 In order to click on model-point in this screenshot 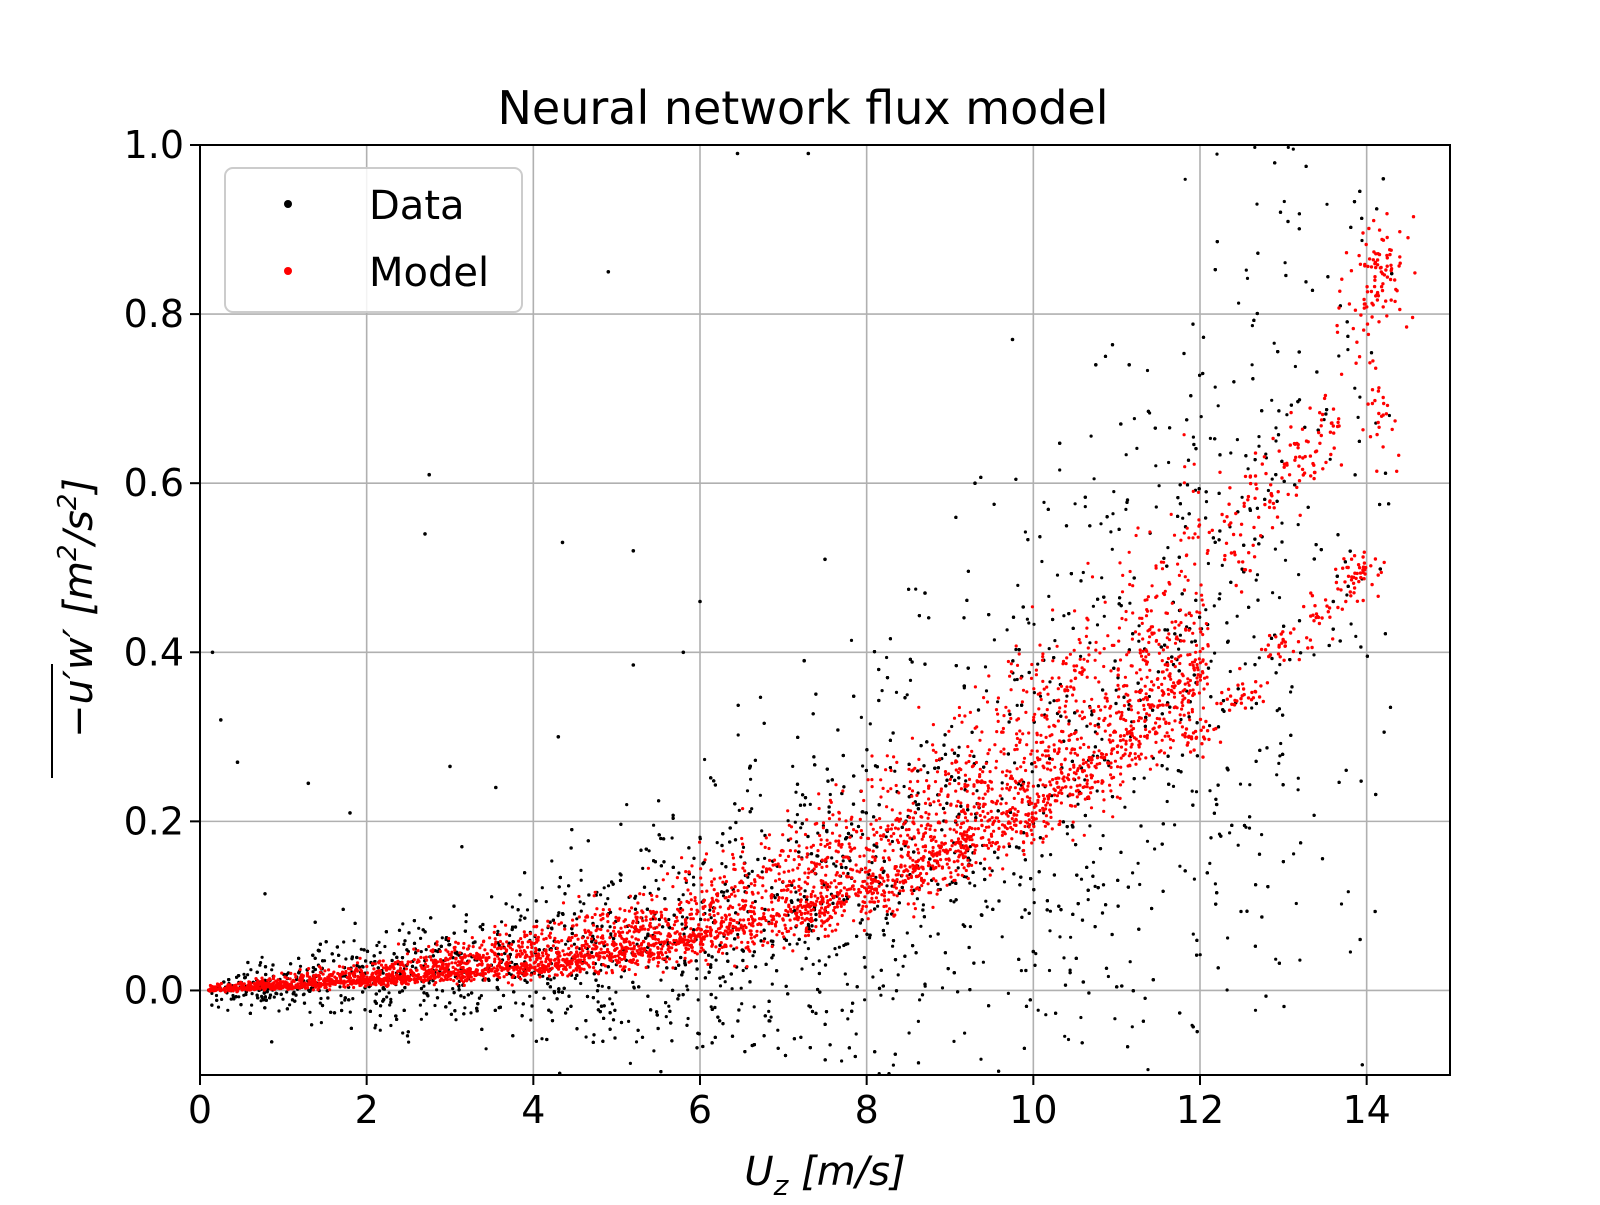, I will do `click(347, 985)`.